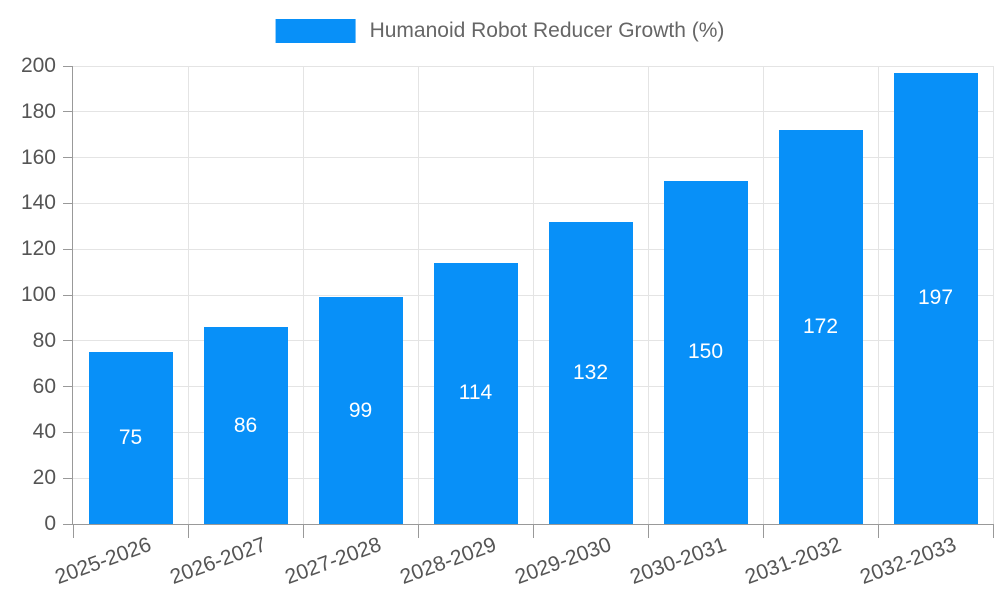 This screenshot has height=600, width=1000. I want to click on y-tick-label: 120, so click(38, 249).